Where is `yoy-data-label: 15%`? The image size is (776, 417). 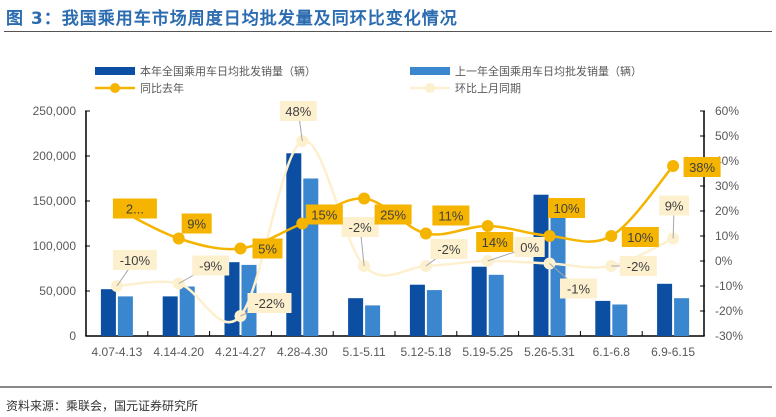
yoy-data-label: 15% is located at coordinates (324, 215).